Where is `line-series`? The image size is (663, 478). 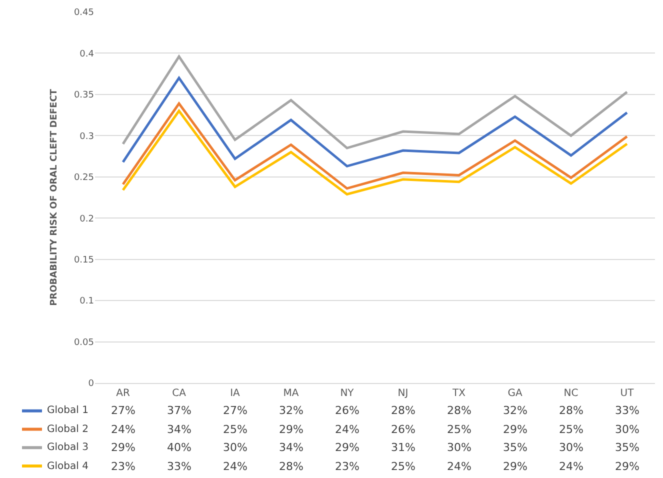 line-series is located at coordinates (375, 122).